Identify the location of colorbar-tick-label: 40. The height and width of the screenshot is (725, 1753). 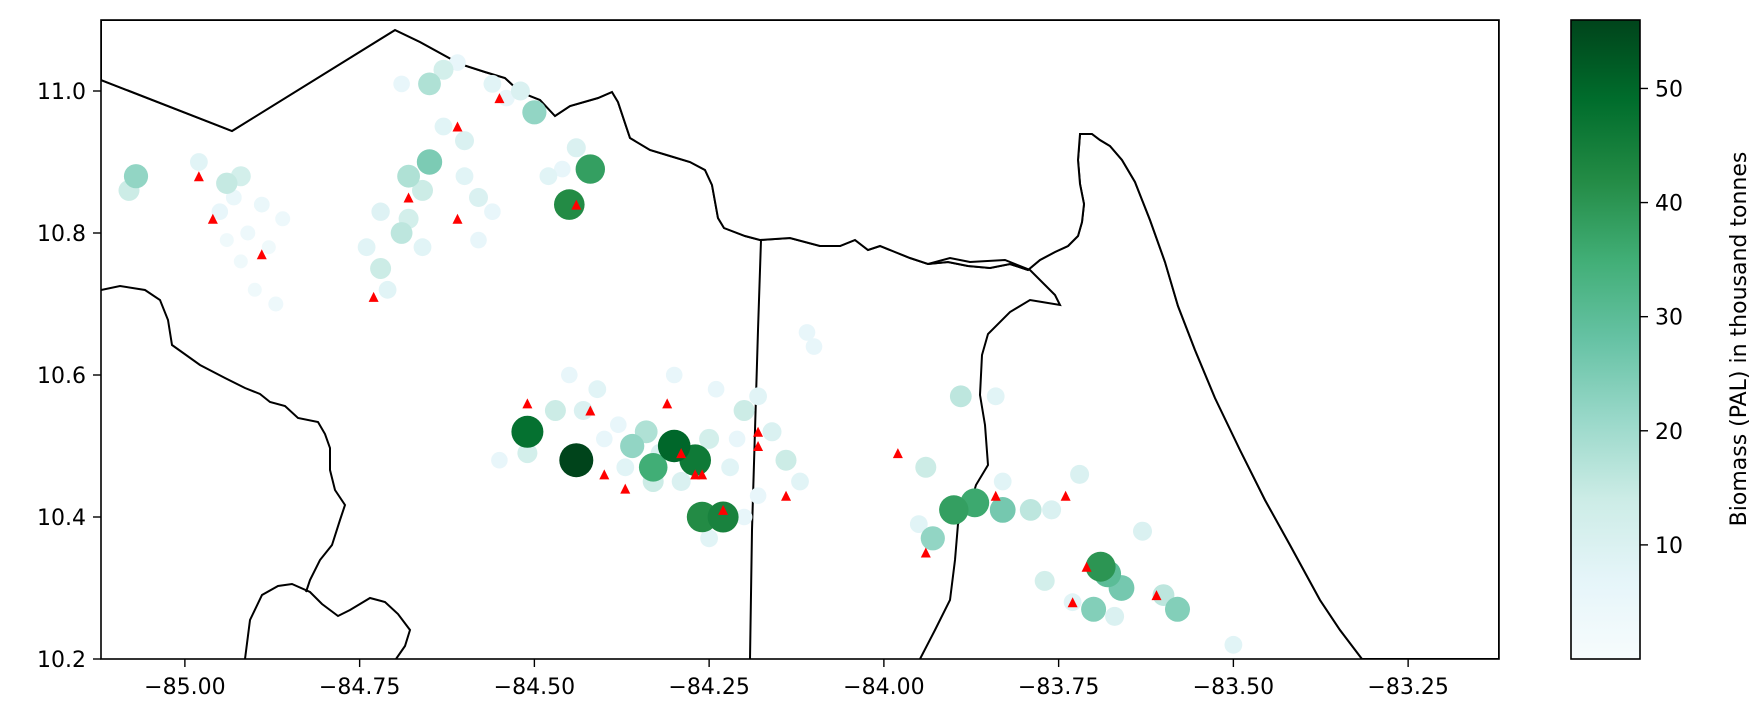
(1669, 204).